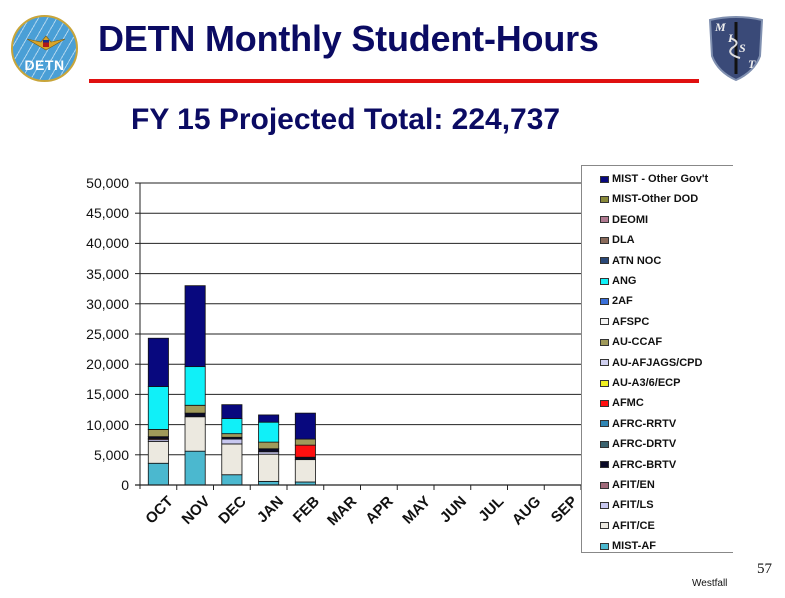  Describe the element at coordinates (655, 199) in the screenshot. I see `legend-label: MIST-Other DOD` at that location.